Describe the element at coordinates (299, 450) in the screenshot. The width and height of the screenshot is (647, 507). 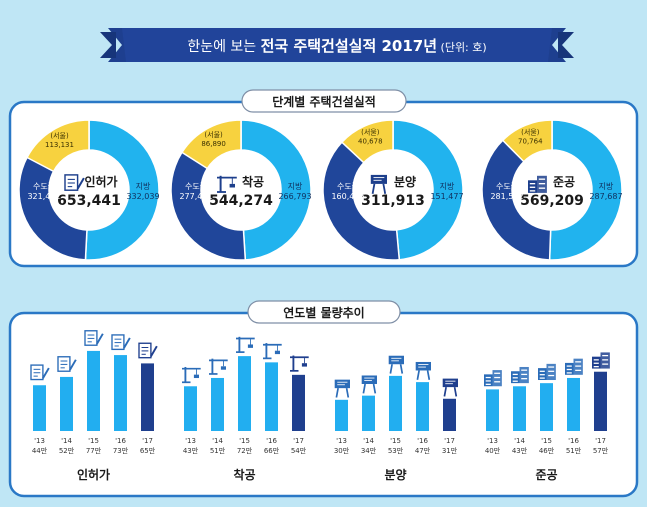
I see `bar-value-label: 54만` at that location.